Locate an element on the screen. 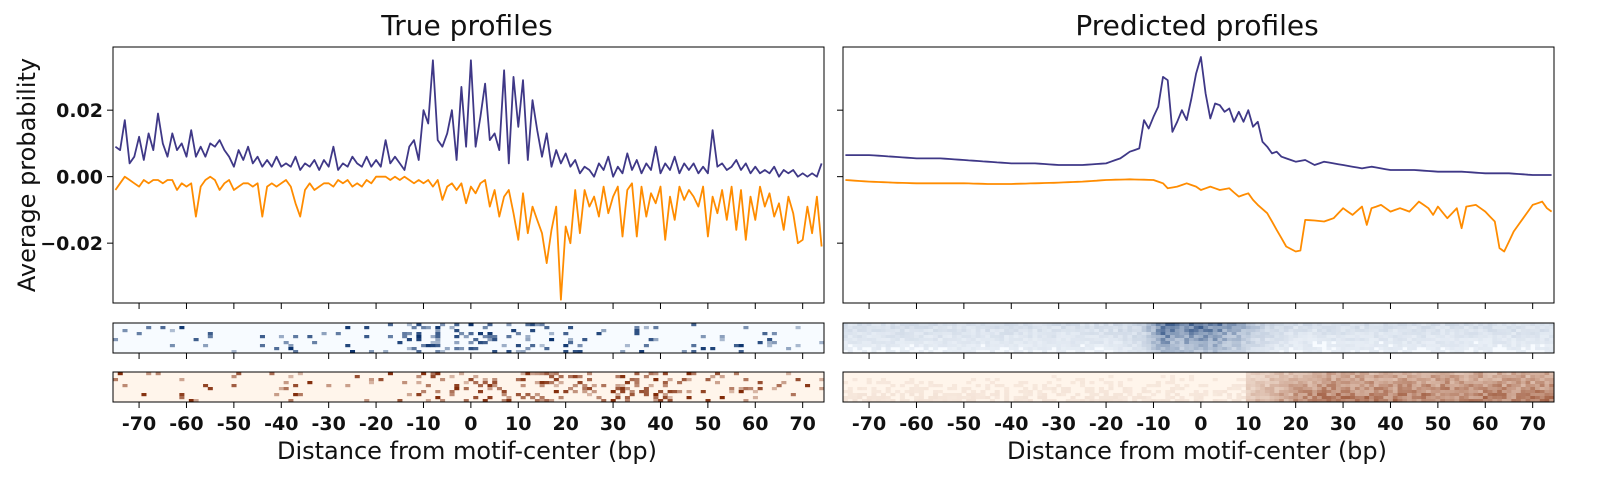 Image resolution: width=1600 pixels, height=491 pixels. x-tick-label: 10 is located at coordinates (1248, 424).